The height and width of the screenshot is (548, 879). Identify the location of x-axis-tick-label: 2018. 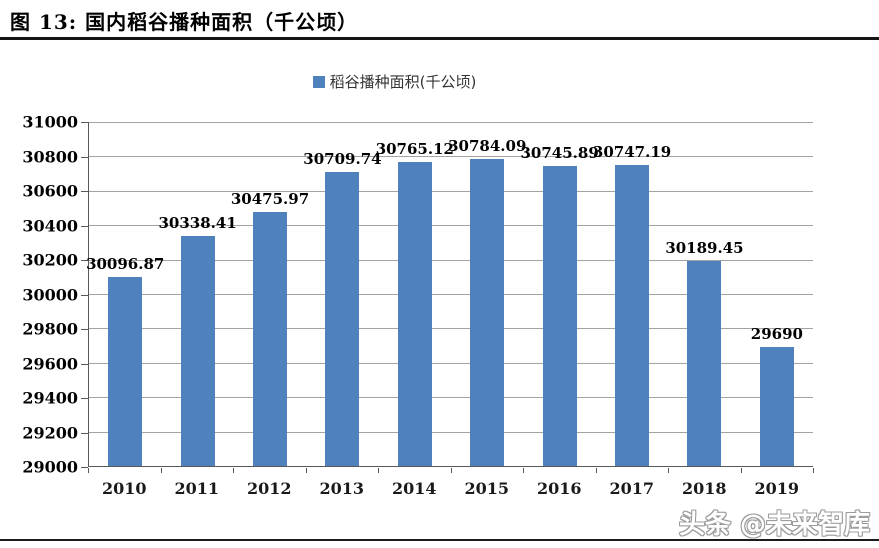
(704, 488).